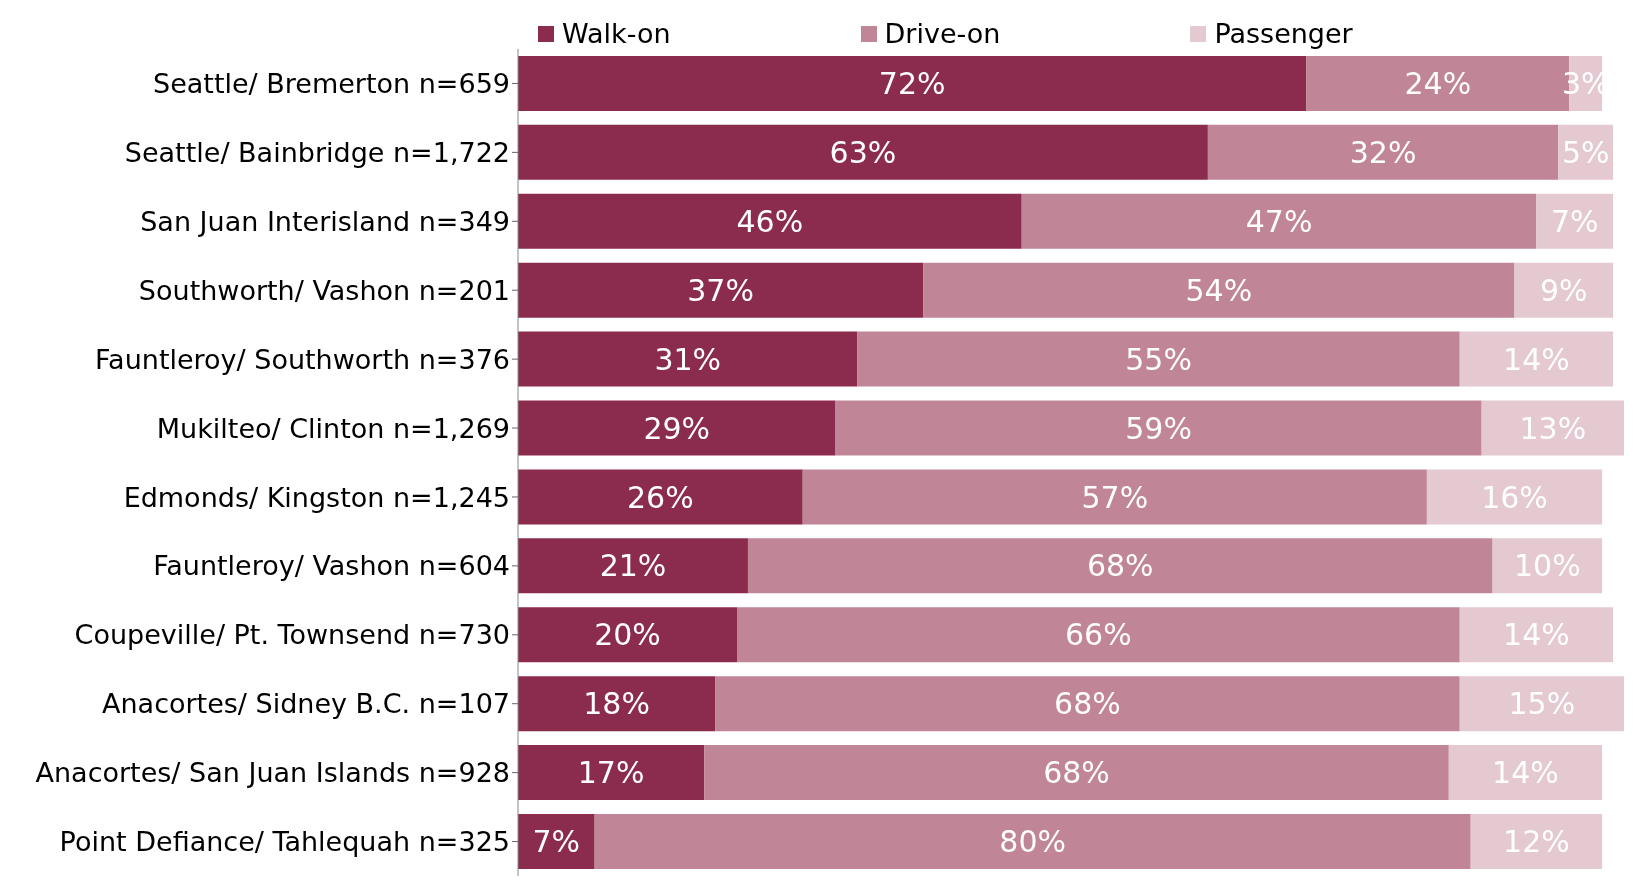 The width and height of the screenshot is (1648, 896). What do you see at coordinates (317, 152) in the screenshot?
I see `y-tick-label: Seattle/ Bainbridge n=1,722` at bounding box center [317, 152].